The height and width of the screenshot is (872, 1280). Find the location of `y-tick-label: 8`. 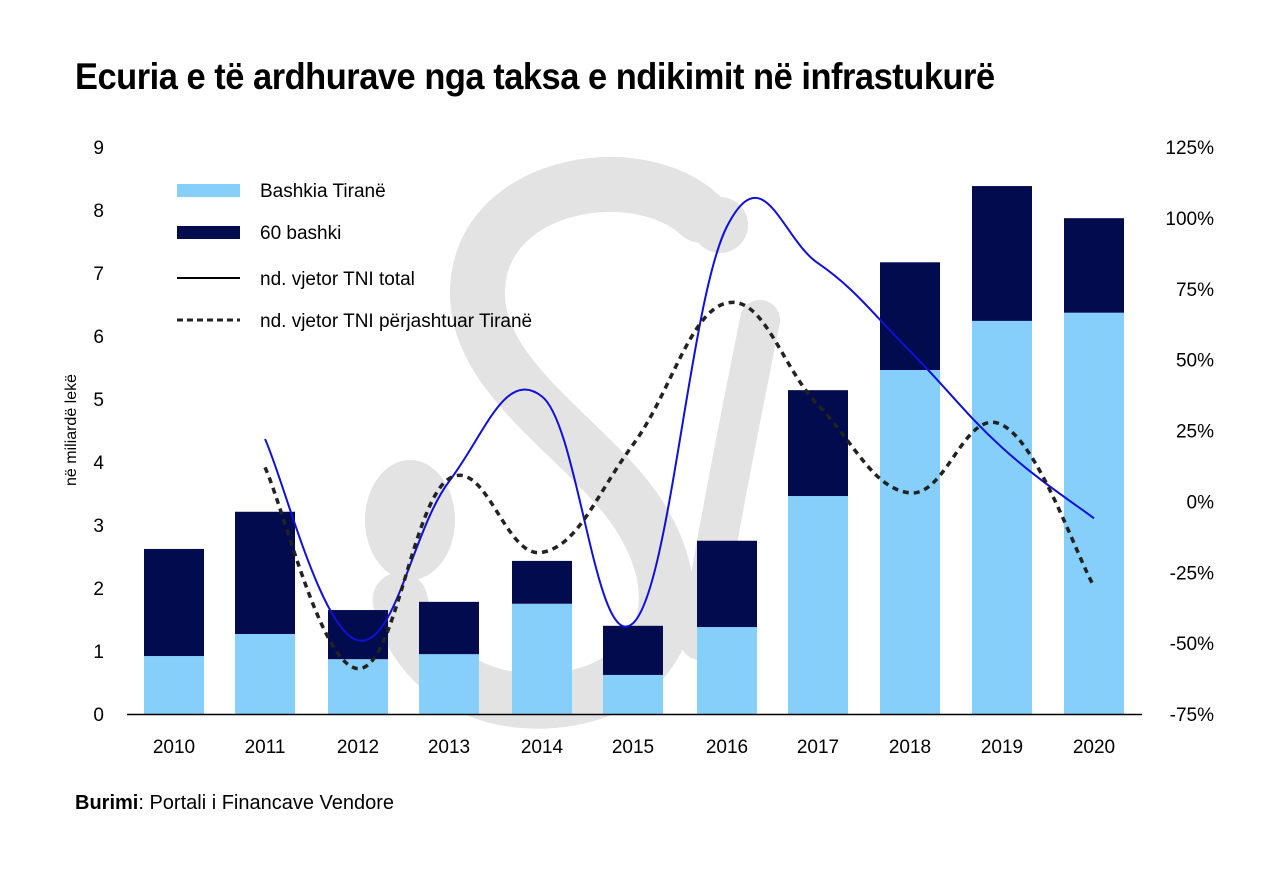

y-tick-label: 8 is located at coordinates (98, 211).